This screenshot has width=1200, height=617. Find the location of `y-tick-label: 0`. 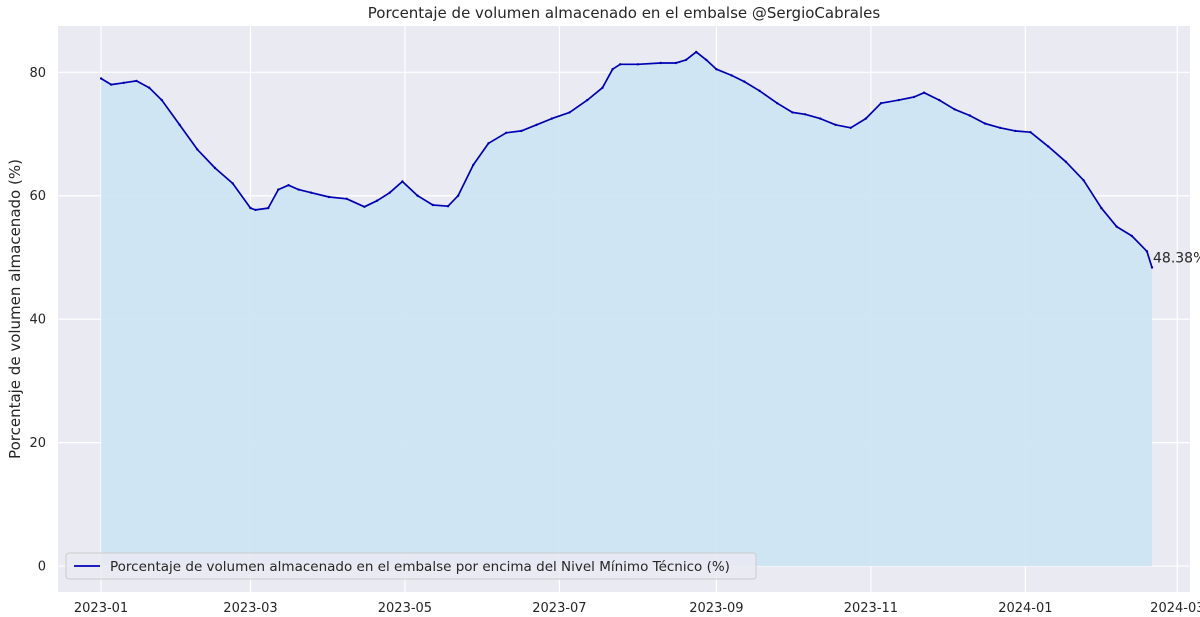

y-tick-label: 0 is located at coordinates (42, 567).